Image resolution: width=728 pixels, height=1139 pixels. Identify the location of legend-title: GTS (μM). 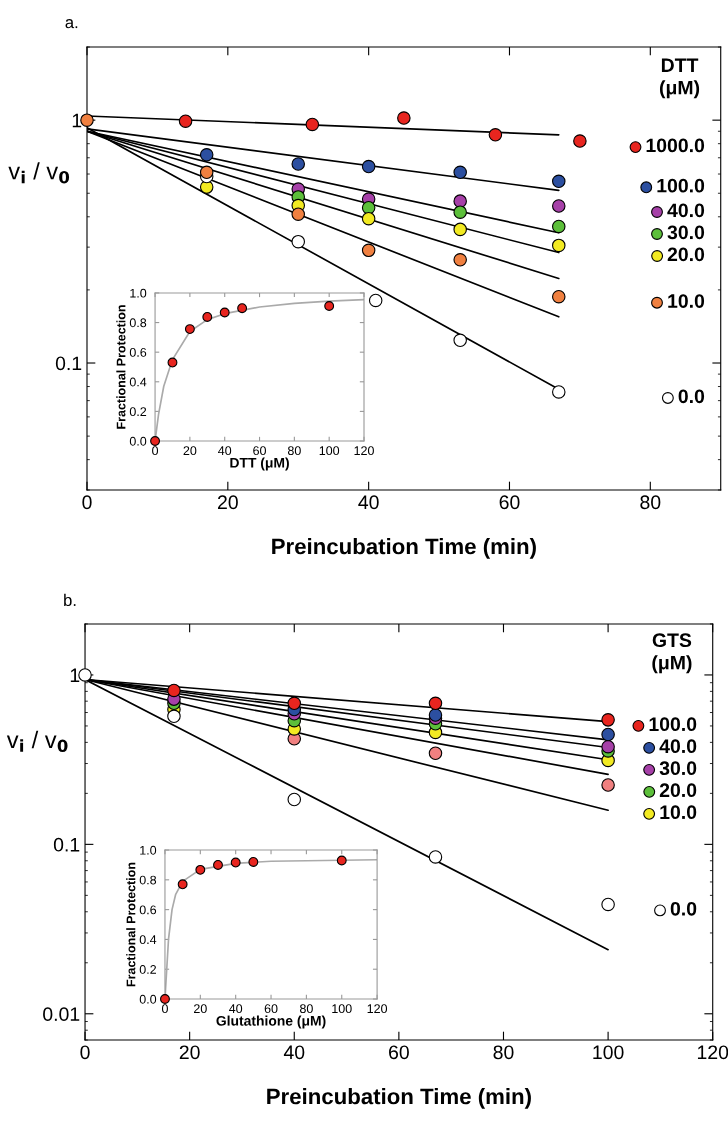
(672, 653).